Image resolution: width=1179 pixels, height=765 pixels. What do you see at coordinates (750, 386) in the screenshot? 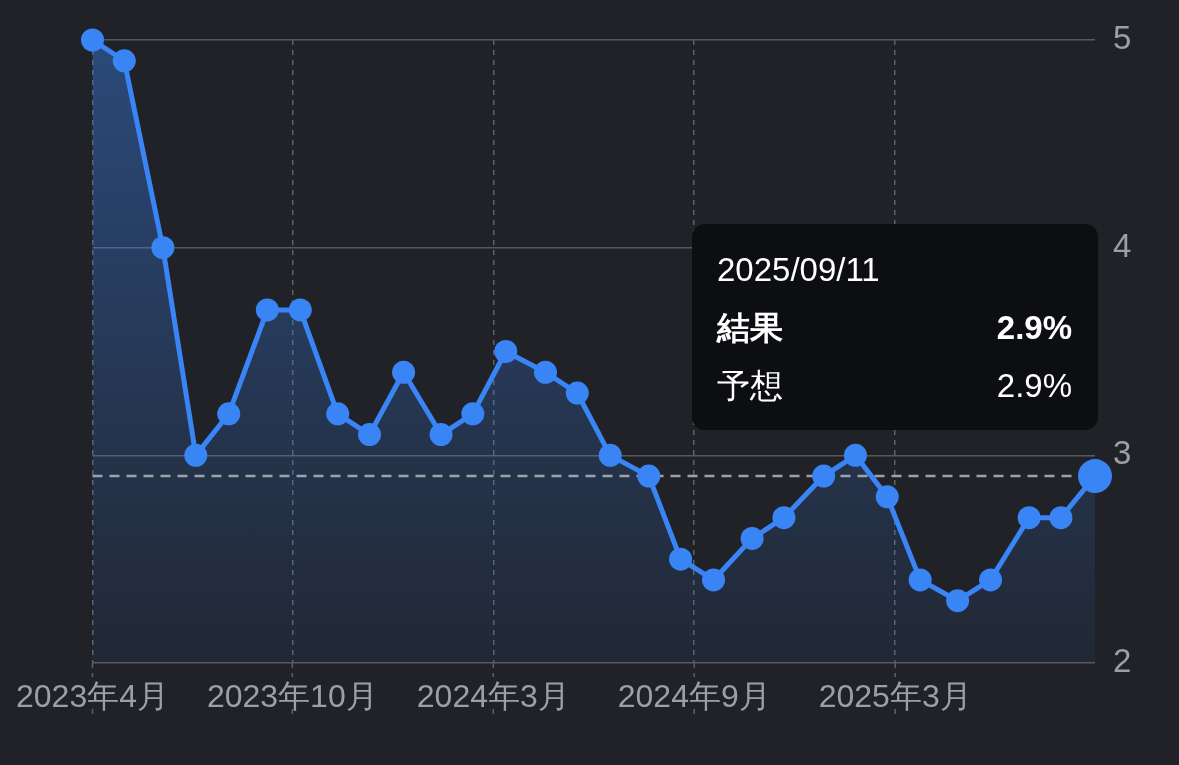
I see `annotation: 予想` at bounding box center [750, 386].